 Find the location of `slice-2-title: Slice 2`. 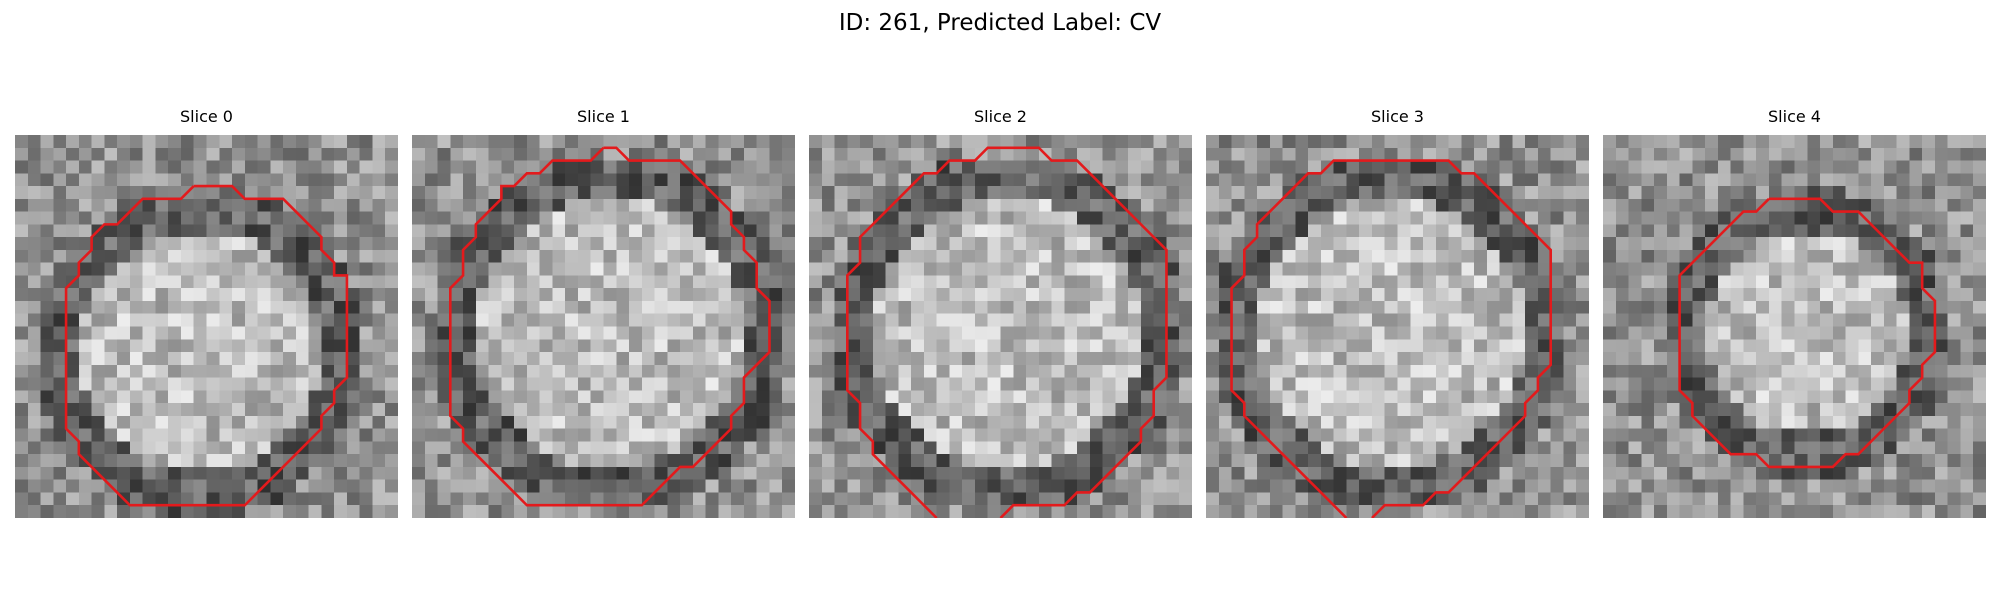

slice-2-title: Slice 2 is located at coordinates (1000, 116).